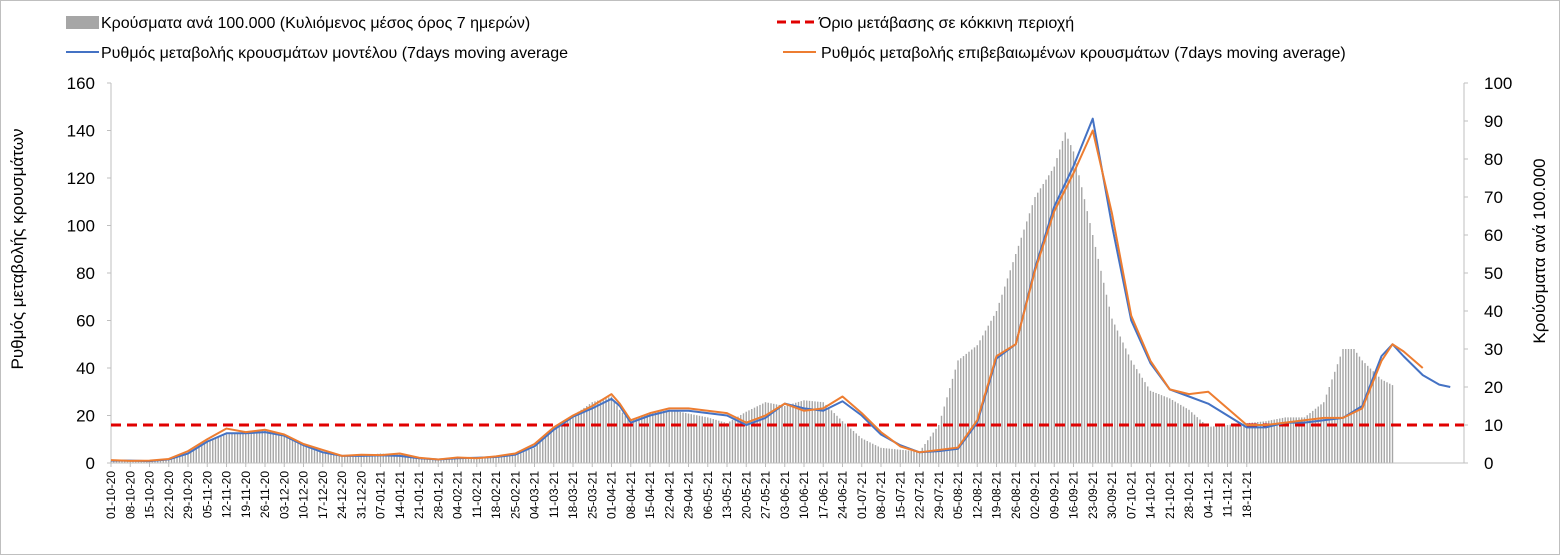  What do you see at coordinates (130, 495) in the screenshot?
I see `x-tick-label: 08-10-20` at bounding box center [130, 495].